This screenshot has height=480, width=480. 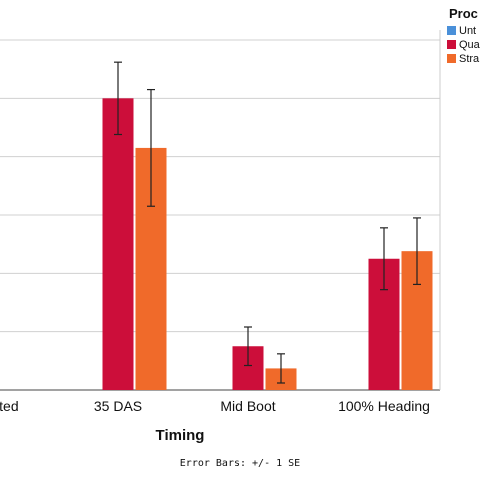 I want to click on error-bars-footnote: Error Bars: +/- 1 SE, so click(x=240, y=463).